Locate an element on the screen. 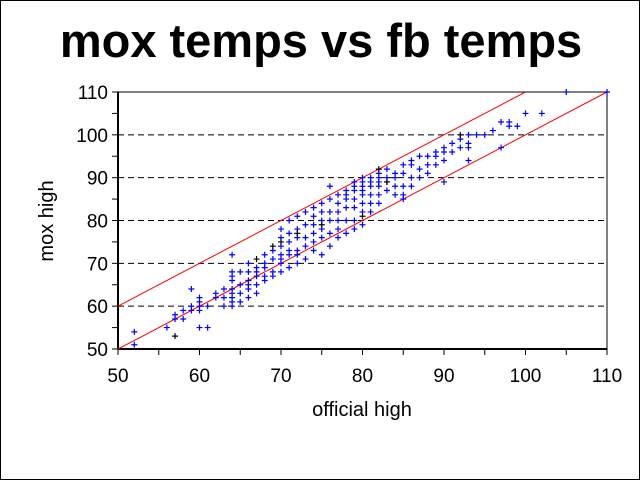 The image size is (640, 480). y-tick-label: 70 is located at coordinates (97, 264).